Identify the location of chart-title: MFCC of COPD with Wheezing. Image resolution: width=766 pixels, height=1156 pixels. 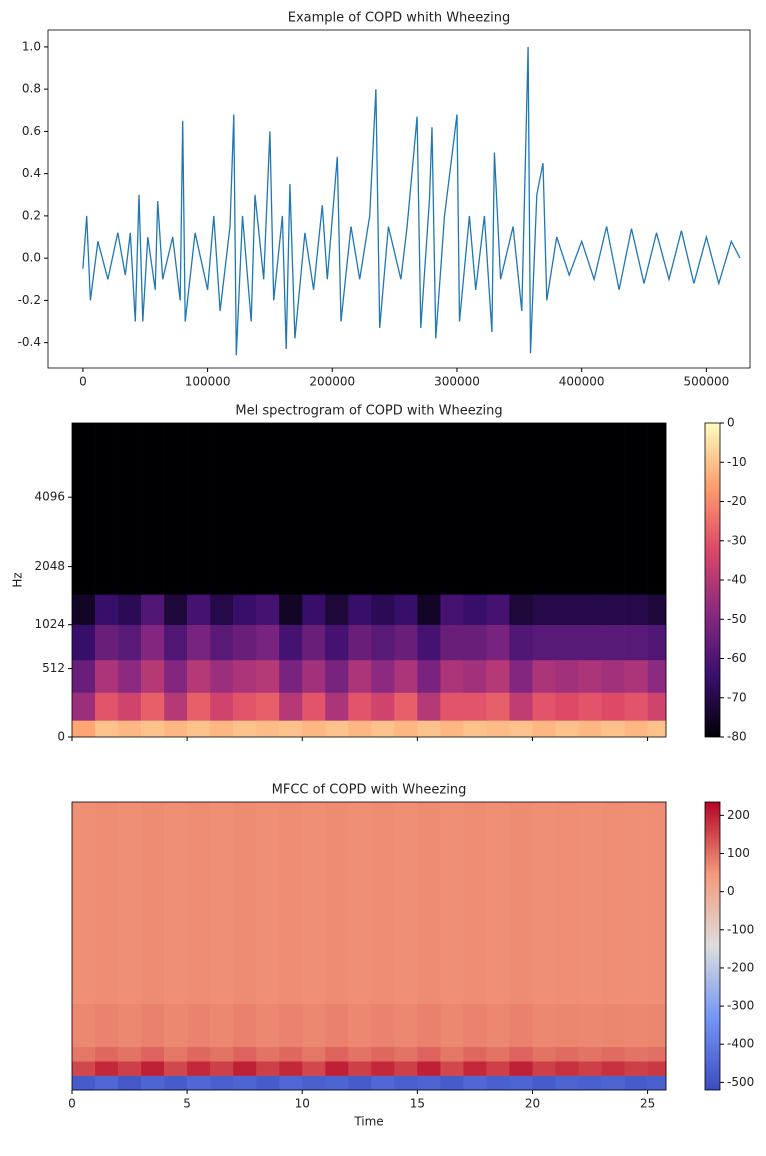
(369, 790).